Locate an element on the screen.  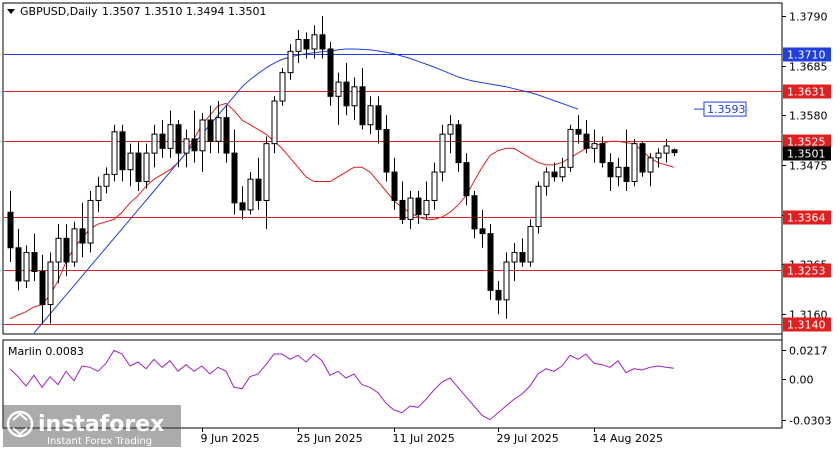
price-tick-label-2: 1.3580 is located at coordinates (808, 116).